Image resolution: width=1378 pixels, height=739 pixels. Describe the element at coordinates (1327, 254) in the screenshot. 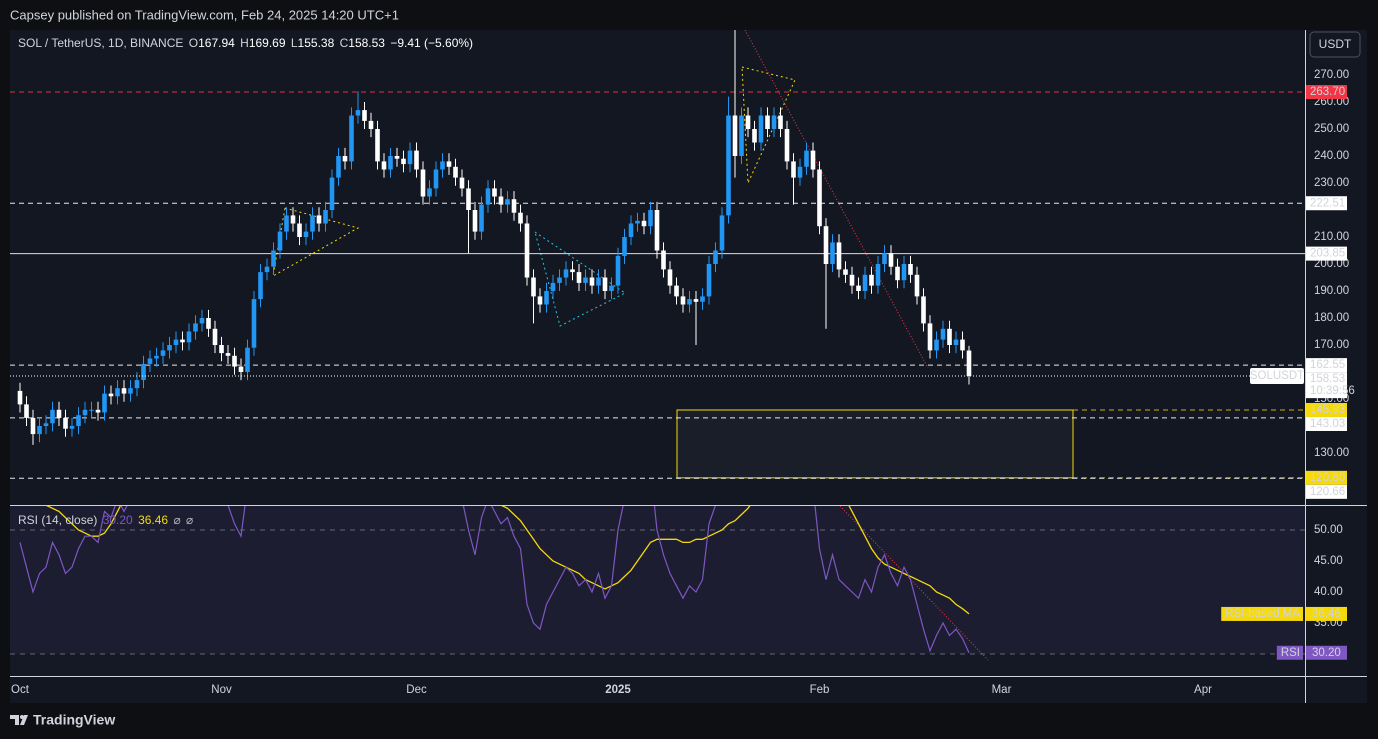

I see `price-tag: 203.85` at that location.